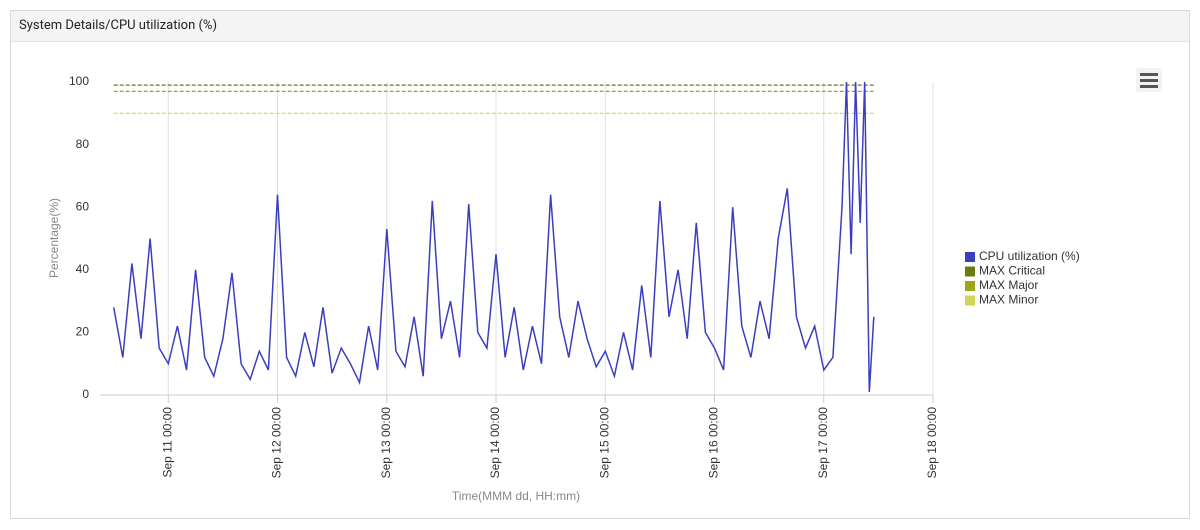 The image size is (1200, 530). Describe the element at coordinates (83, 269) in the screenshot. I see `y-tick-label: 40` at that location.